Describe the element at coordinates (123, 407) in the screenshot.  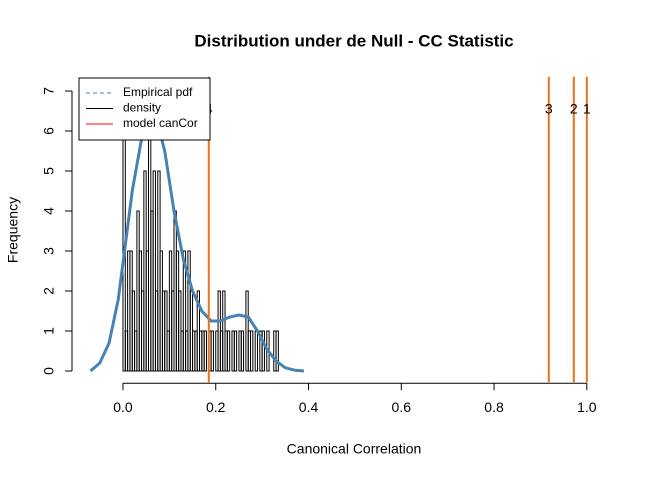
I see `x-tick-label: 0.0` at that location.